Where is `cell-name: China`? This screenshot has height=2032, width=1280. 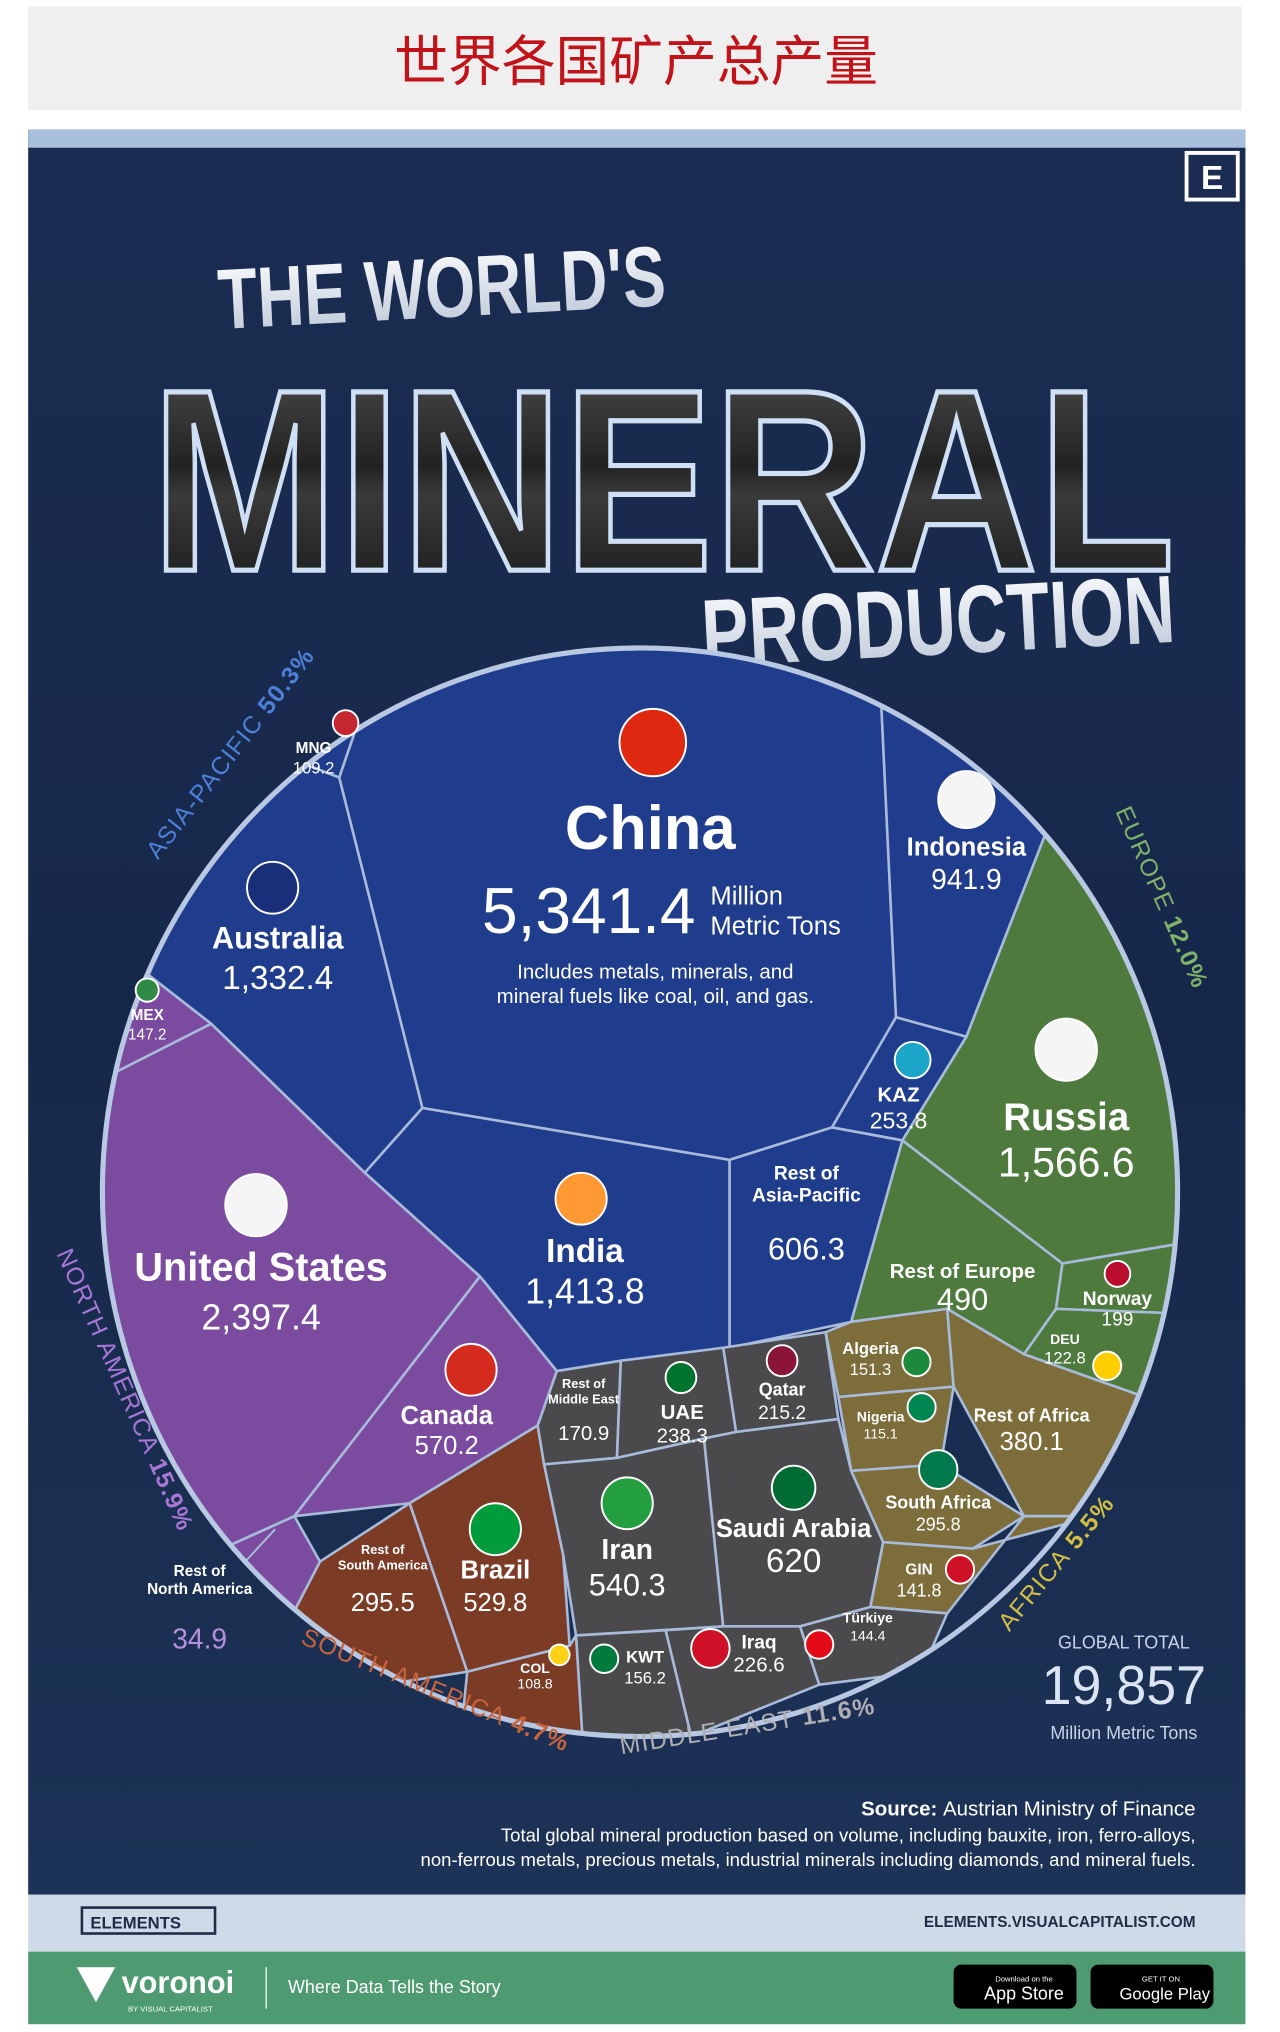 cell-name: China is located at coordinates (650, 827).